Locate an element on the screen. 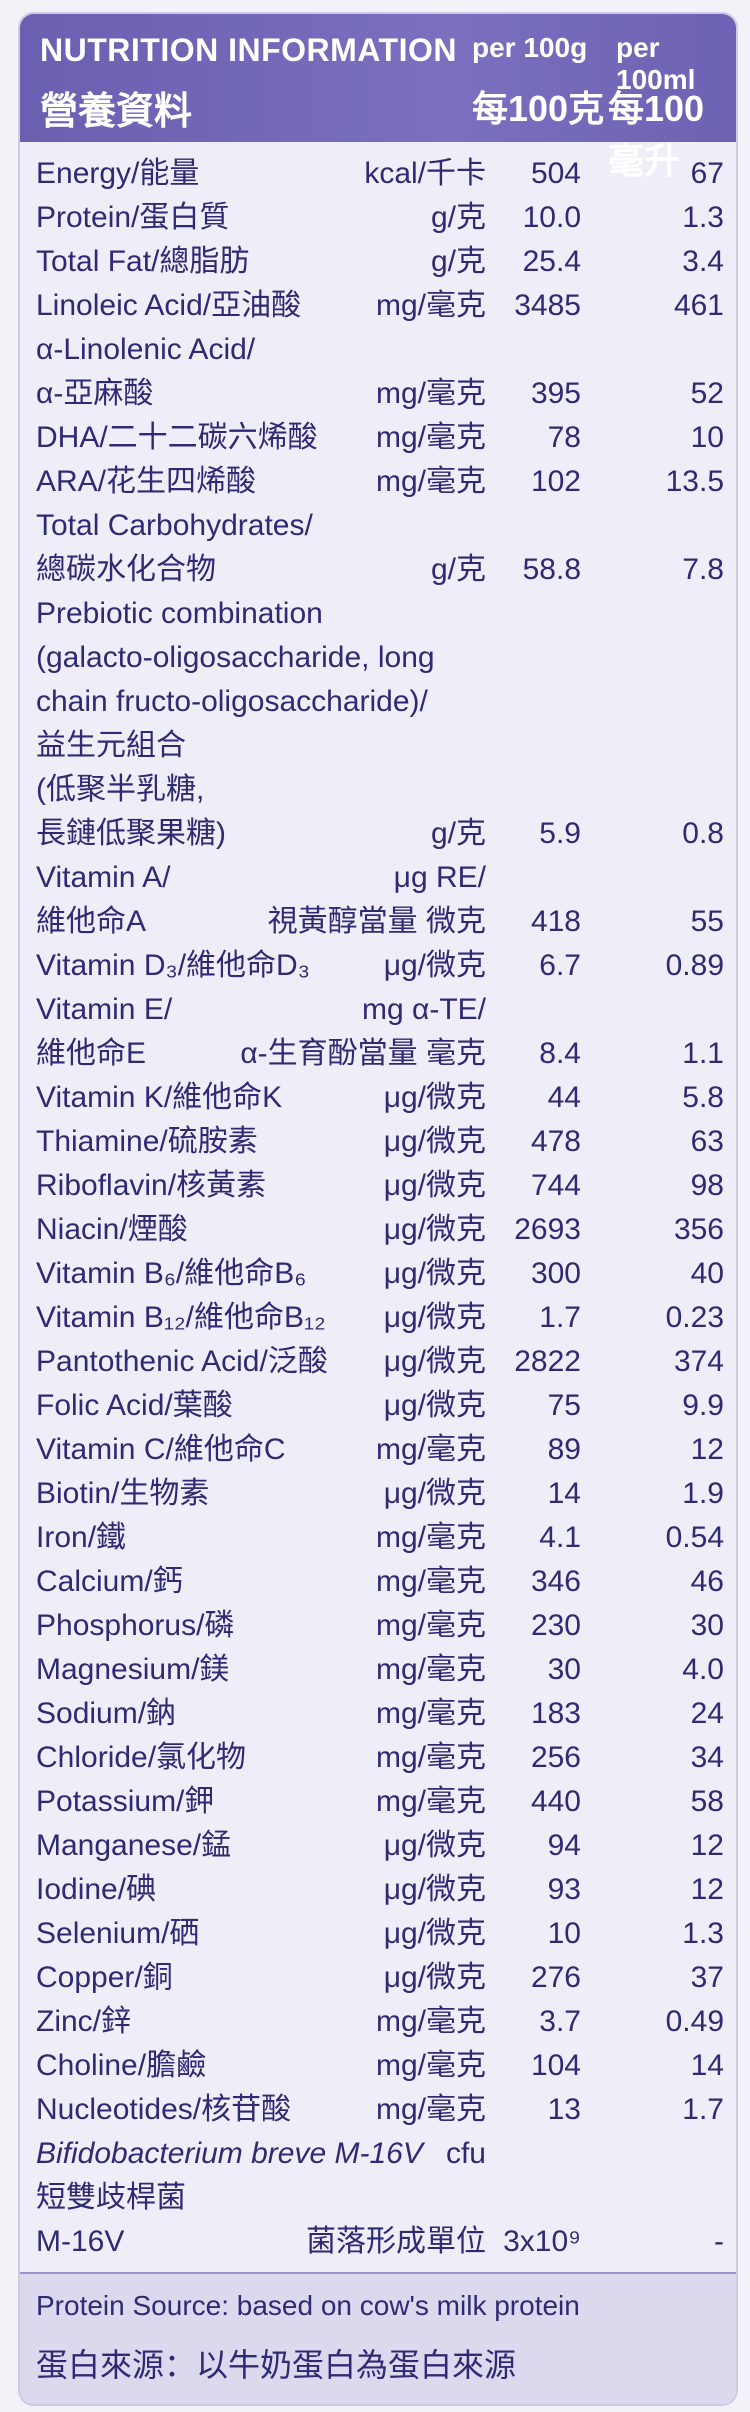  nutrient-unit: α-生育酚當量 毫克 is located at coordinates (363, 1053).